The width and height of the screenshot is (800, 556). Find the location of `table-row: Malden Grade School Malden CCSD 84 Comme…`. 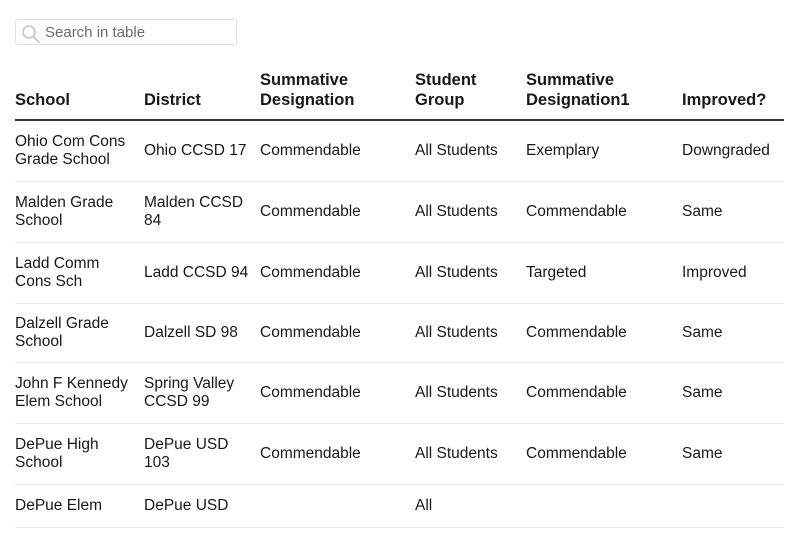

table-row: Malden Grade School Malden CCSD 84 Comme… is located at coordinates (399, 212).